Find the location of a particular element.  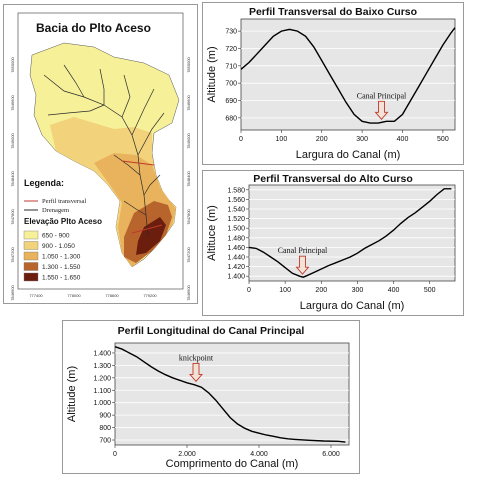

y-tick-label: 700 is located at coordinates (231, 84).